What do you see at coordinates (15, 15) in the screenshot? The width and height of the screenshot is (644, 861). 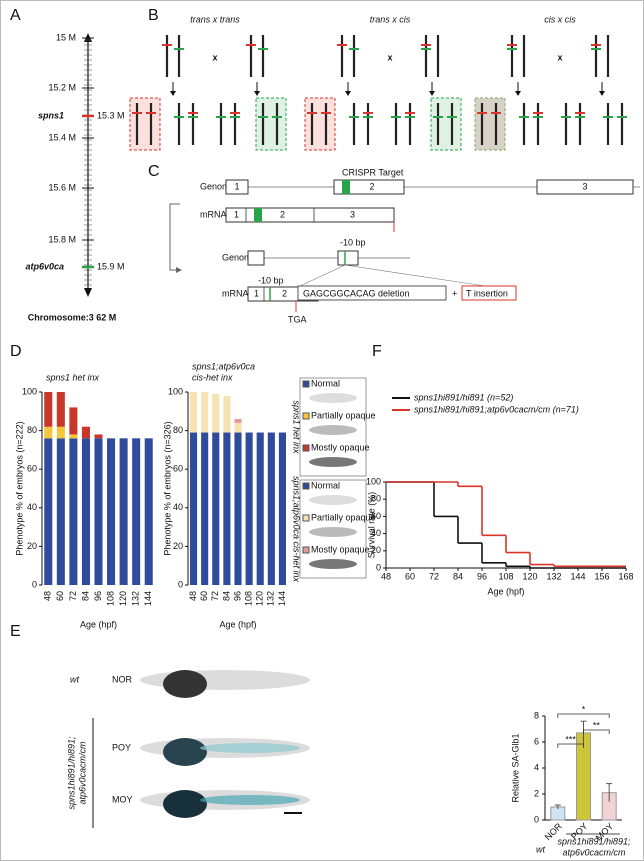 I see `panel-letter: A` at bounding box center [15, 15].